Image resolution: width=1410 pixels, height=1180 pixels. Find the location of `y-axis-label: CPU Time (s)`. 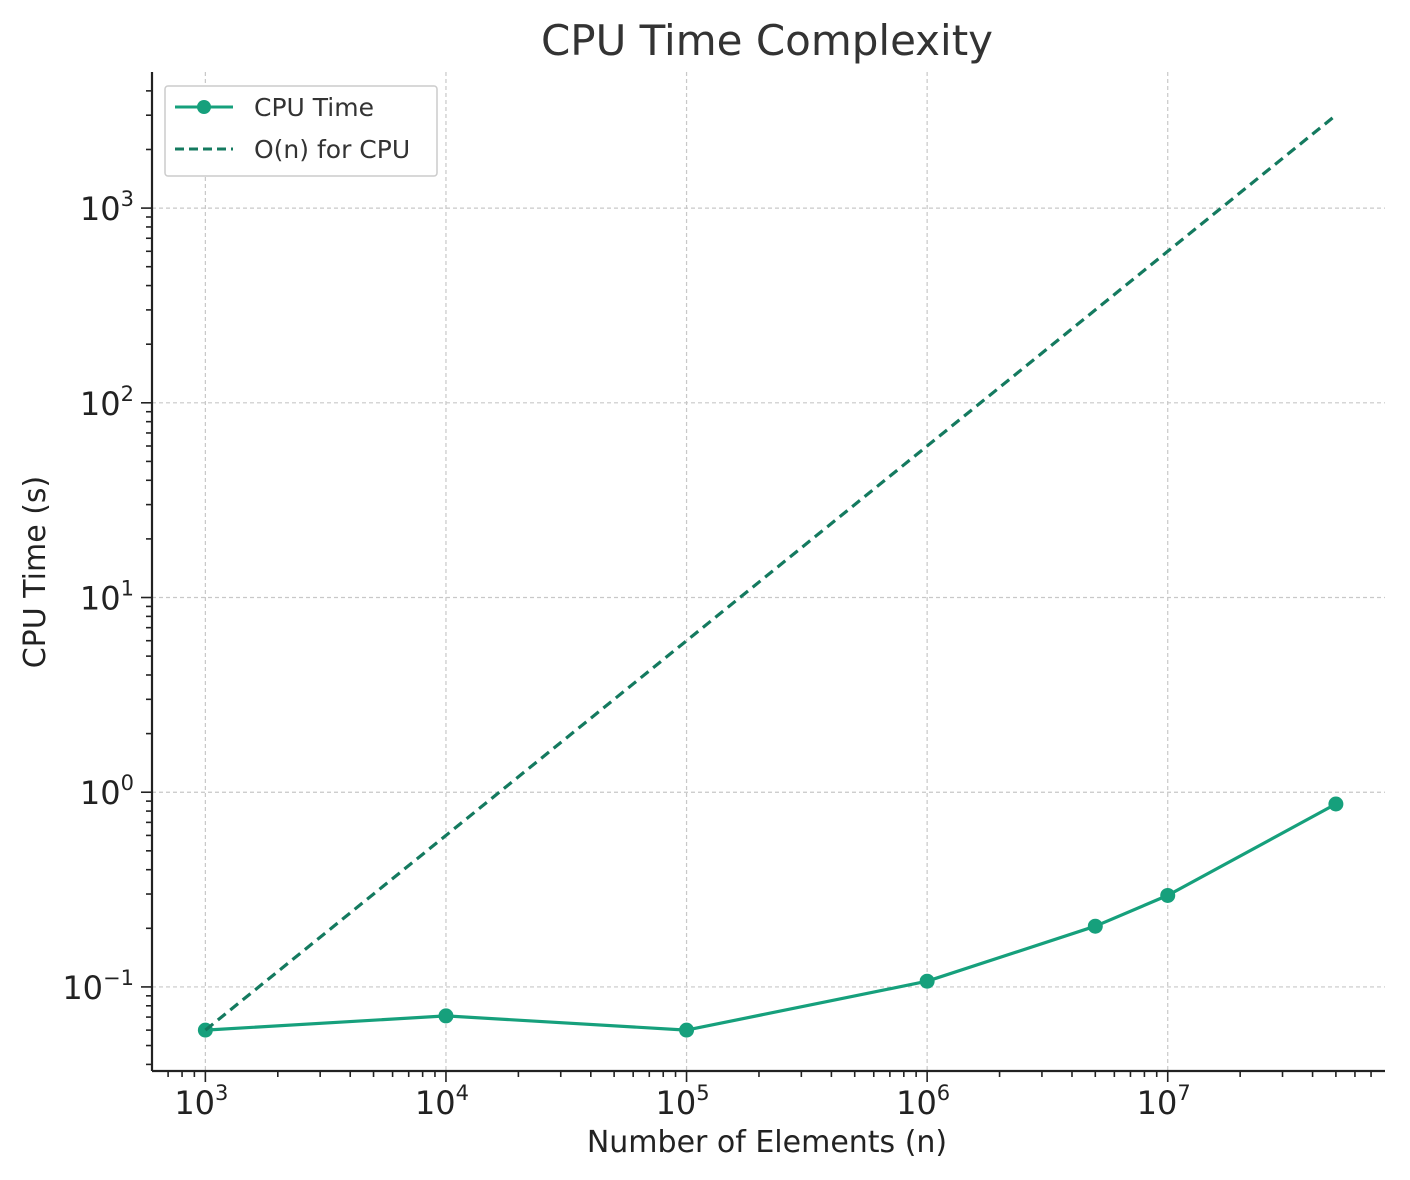

y-axis-label: CPU Time (s) is located at coordinates (35, 572).